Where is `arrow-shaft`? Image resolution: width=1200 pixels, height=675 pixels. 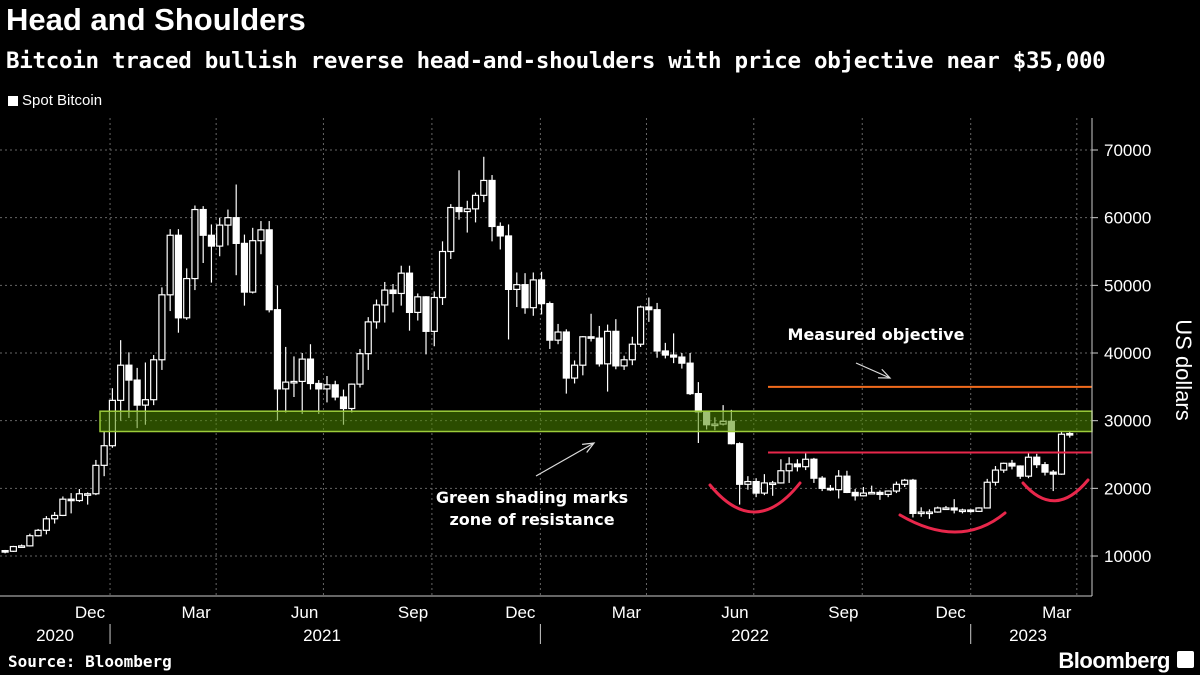
arrow-shaft is located at coordinates (565, 459).